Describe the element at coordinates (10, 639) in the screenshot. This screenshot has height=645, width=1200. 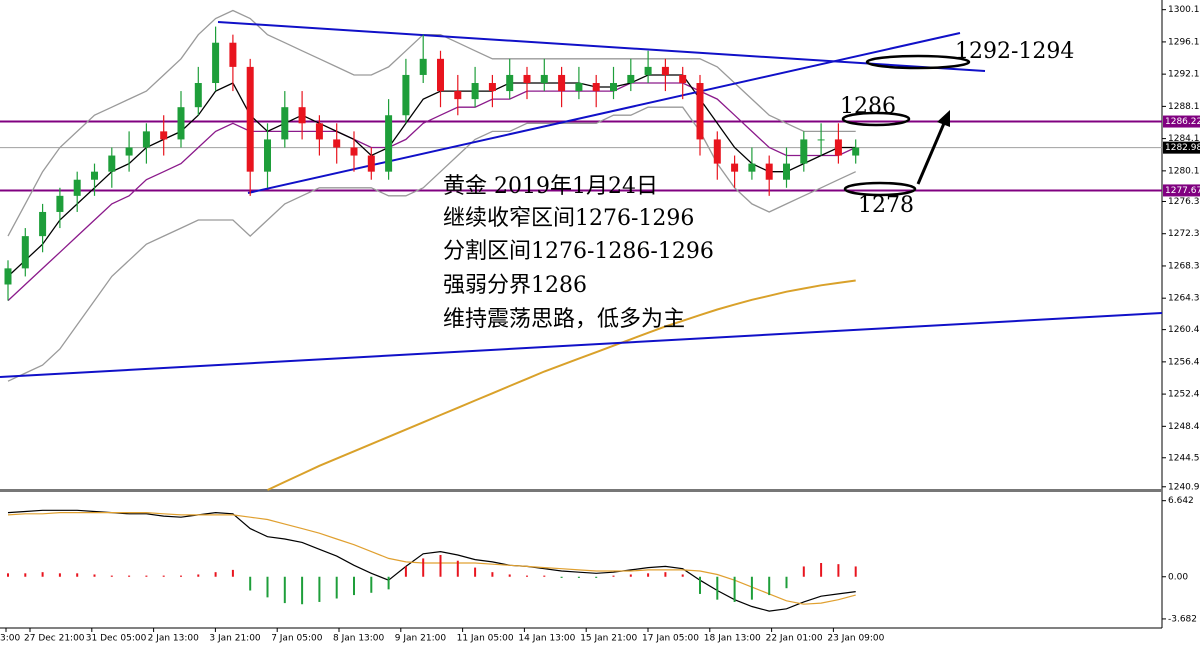
I see `x-tick-label: 3:00` at that location.